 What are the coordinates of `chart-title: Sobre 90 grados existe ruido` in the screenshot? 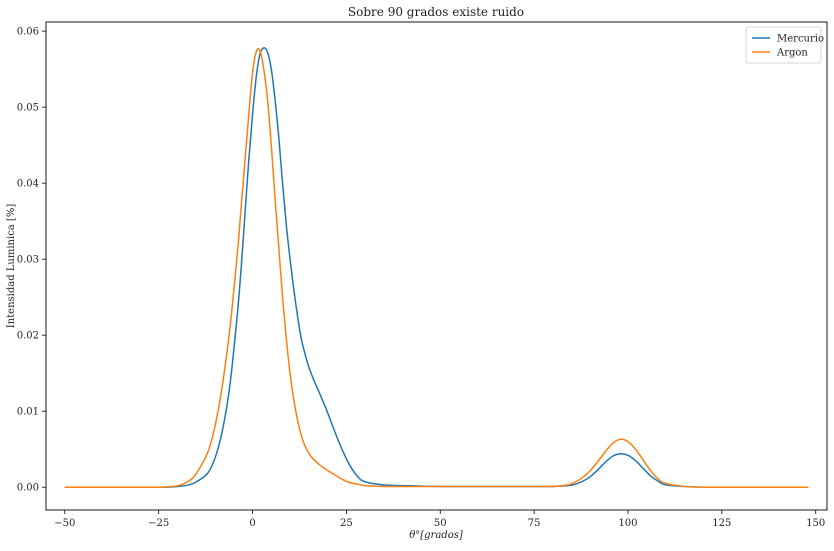 It's located at (436, 12).